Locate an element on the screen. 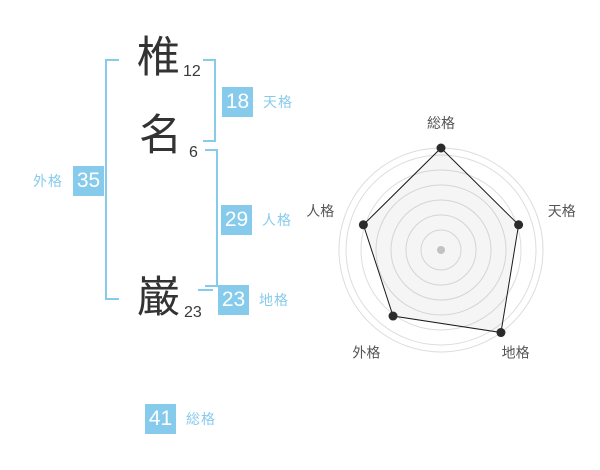 The height and width of the screenshot is (470, 600). chikaku-row: 23 地格 is located at coordinates (253, 300).